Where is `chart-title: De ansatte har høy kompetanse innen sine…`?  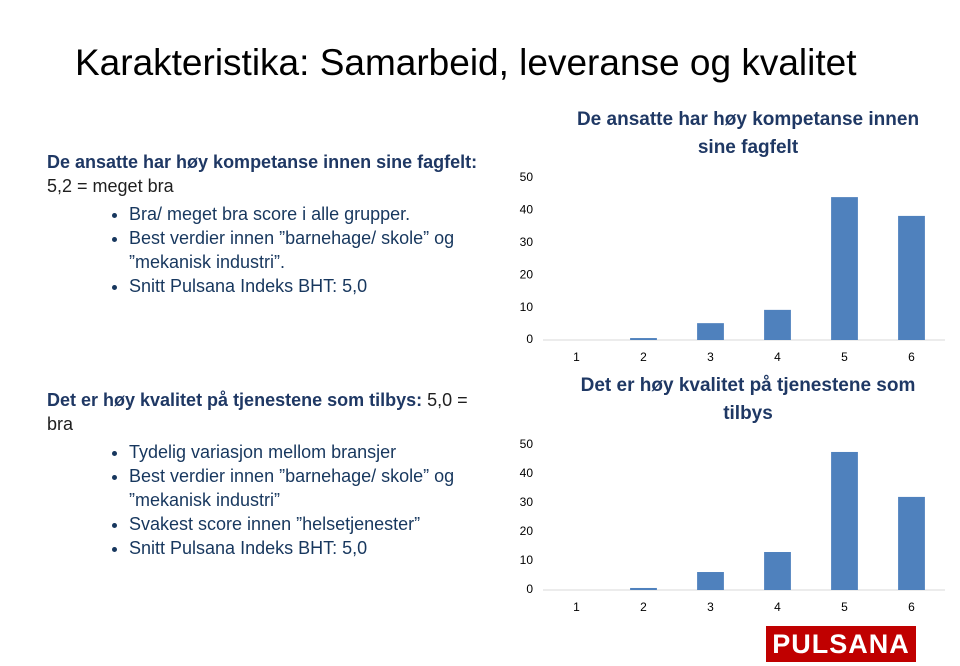 chart-title: De ansatte har høy kompetanse innen sine… is located at coordinates (748, 133).